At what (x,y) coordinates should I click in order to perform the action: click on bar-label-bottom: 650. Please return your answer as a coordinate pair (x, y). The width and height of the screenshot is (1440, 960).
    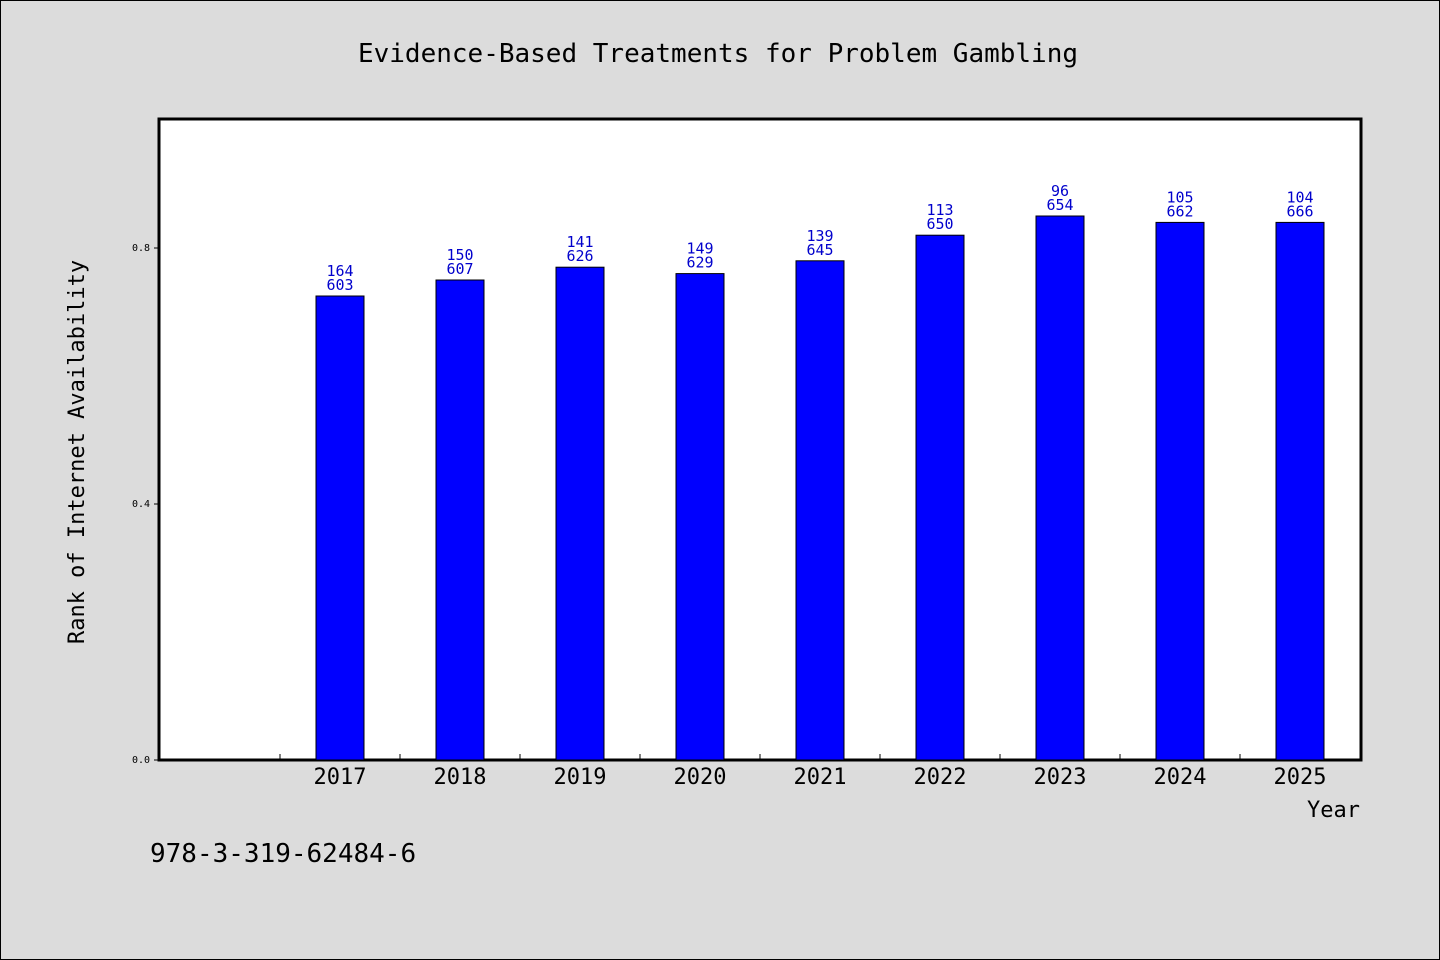
    Looking at the image, I should click on (939, 224).